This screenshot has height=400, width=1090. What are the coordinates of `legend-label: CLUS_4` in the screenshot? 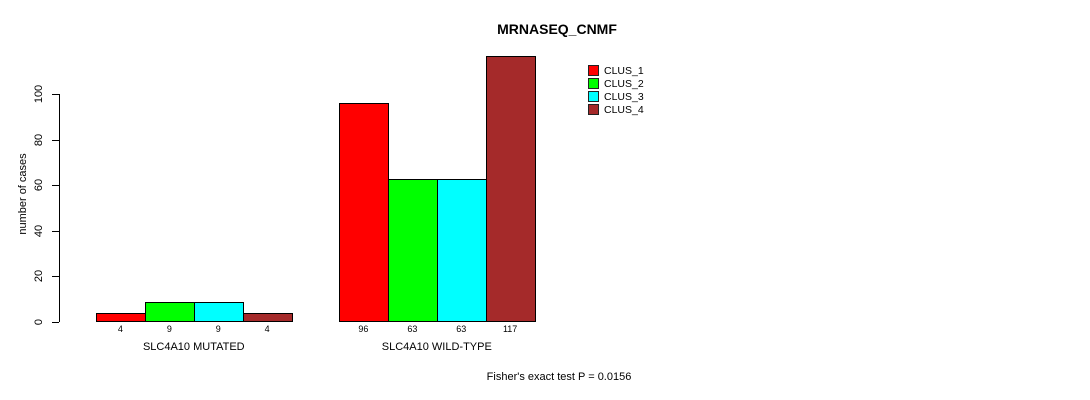 It's located at (624, 109).